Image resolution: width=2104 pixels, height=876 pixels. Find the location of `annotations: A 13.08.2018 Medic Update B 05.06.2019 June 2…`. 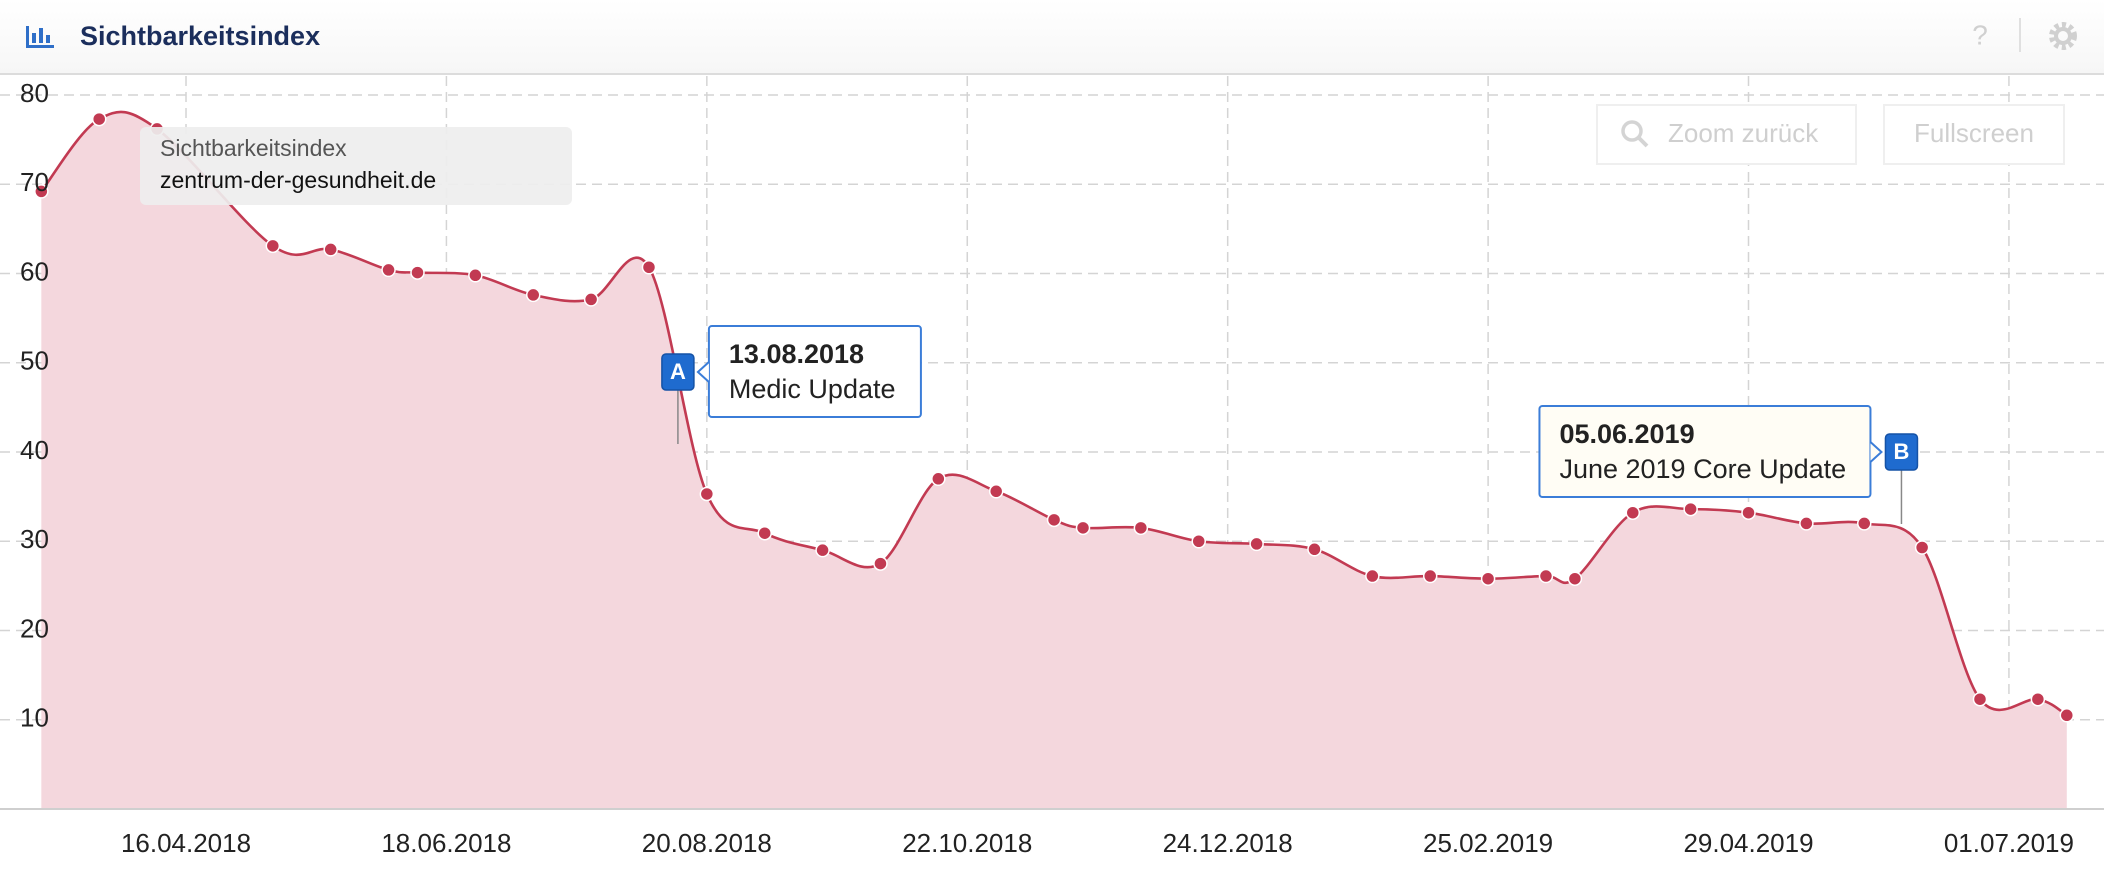

annotations: A 13.08.2018 Medic Update B 05.06.2019 June 2… is located at coordinates (1290, 424).